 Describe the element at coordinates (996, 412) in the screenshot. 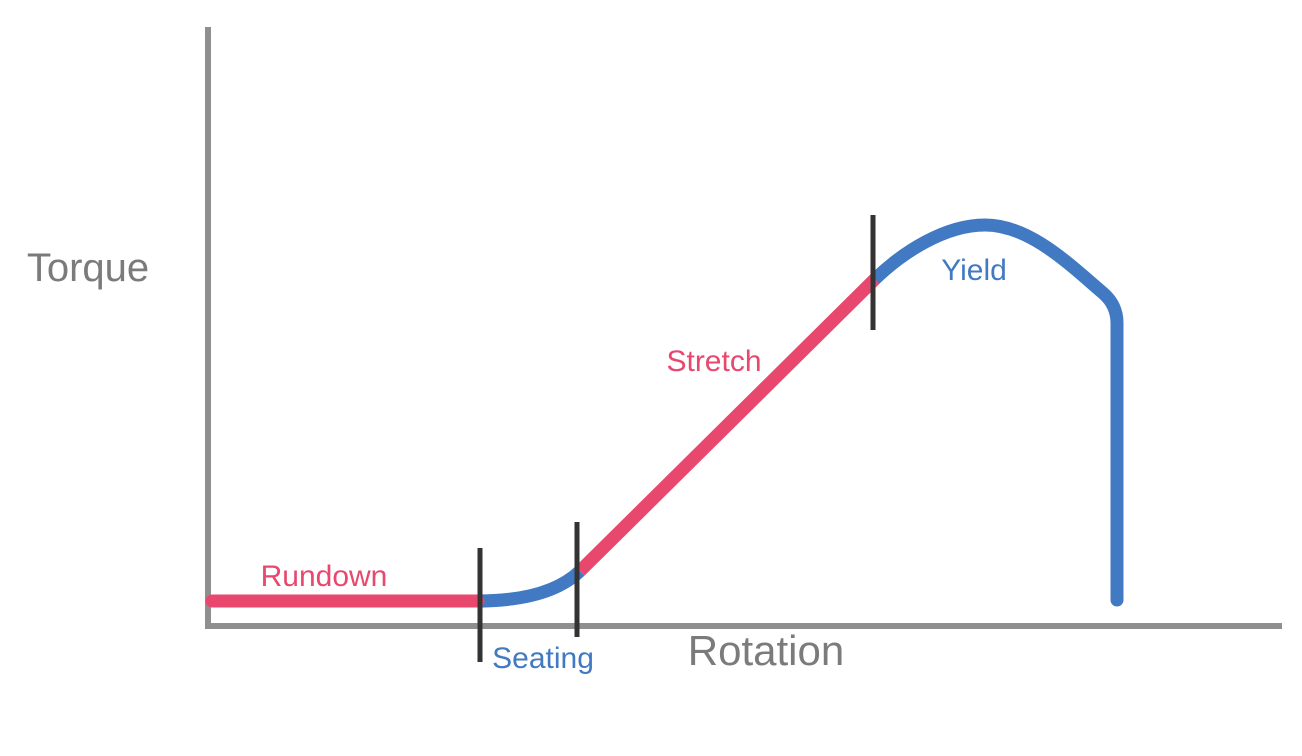

I see `yield-curve-segment` at that location.